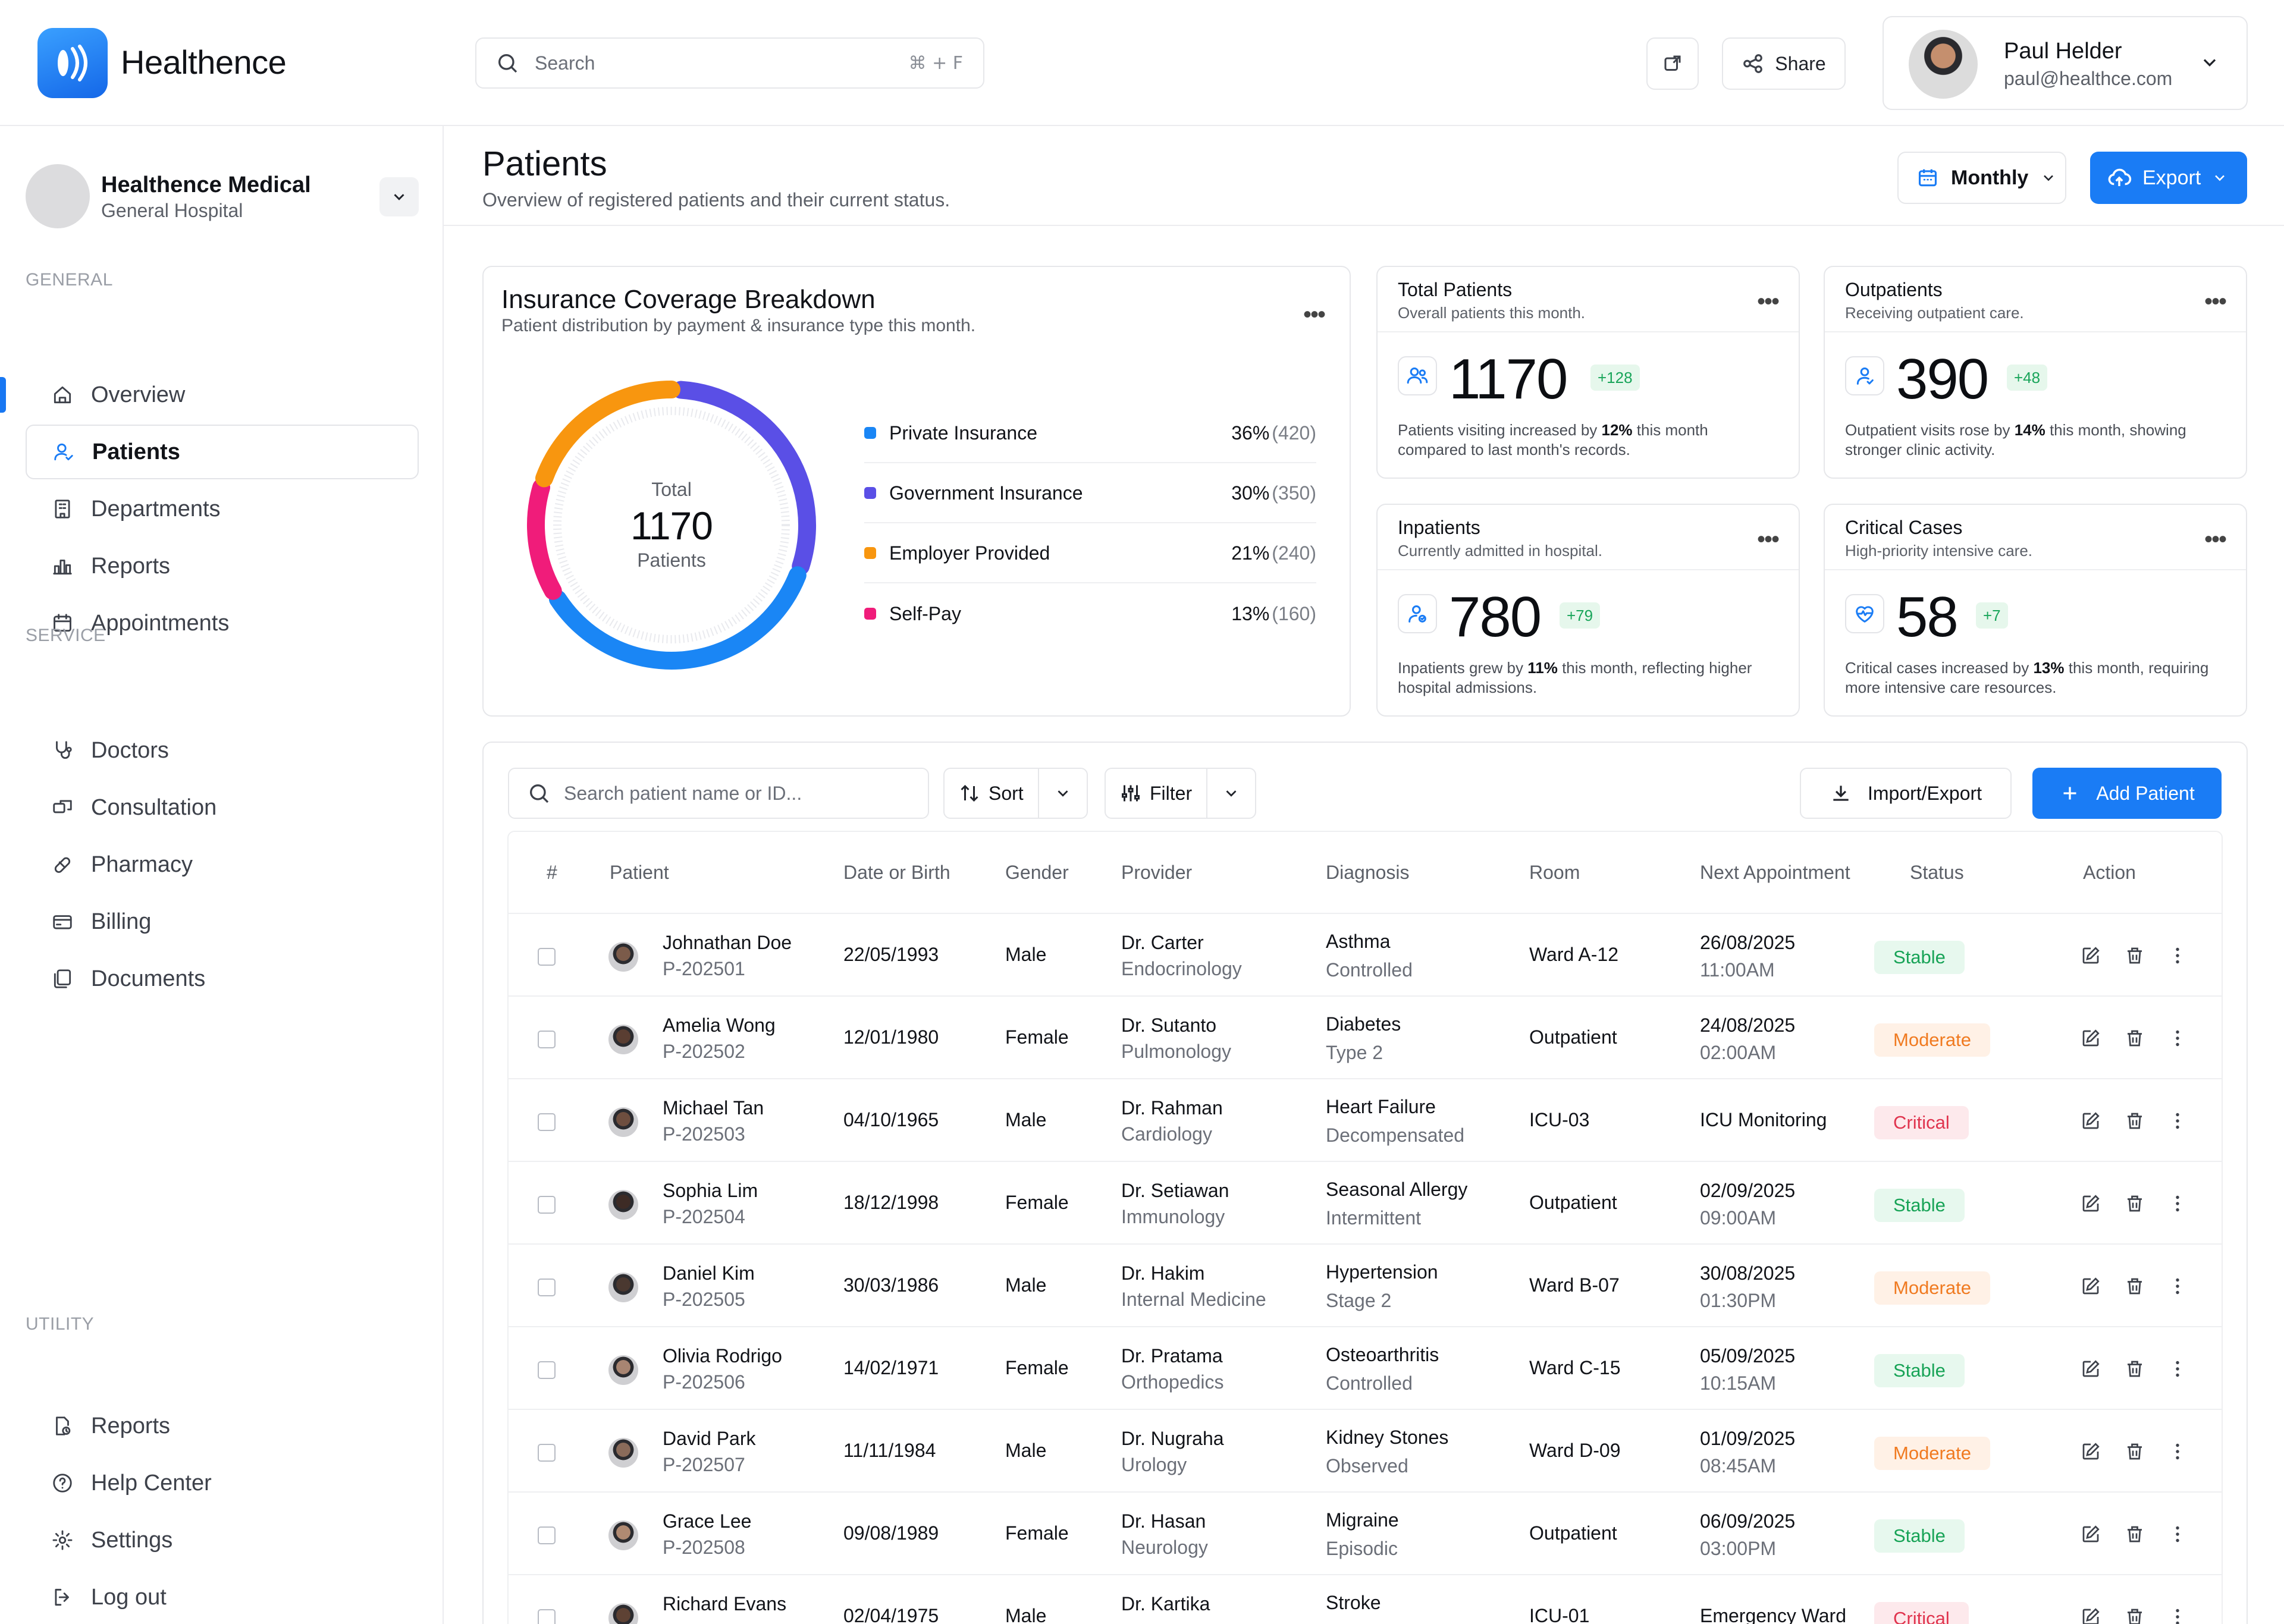  Describe the element at coordinates (72, 63) in the screenshot. I see `logo-icon` at that location.